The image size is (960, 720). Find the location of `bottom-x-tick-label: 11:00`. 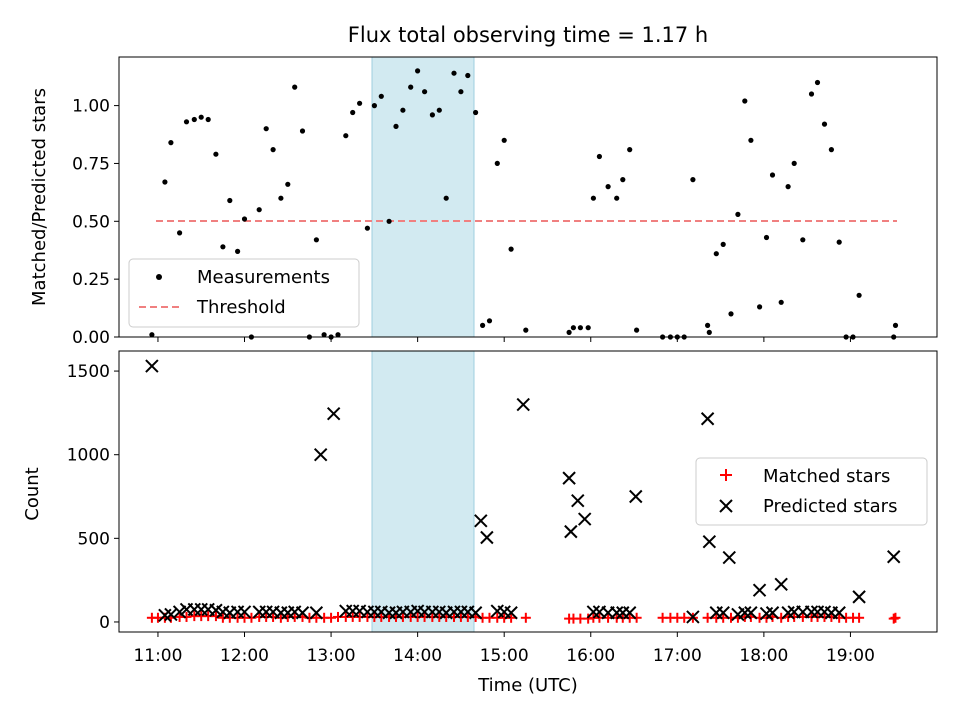

bottom-x-tick-label: 11:00 is located at coordinates (157, 656).